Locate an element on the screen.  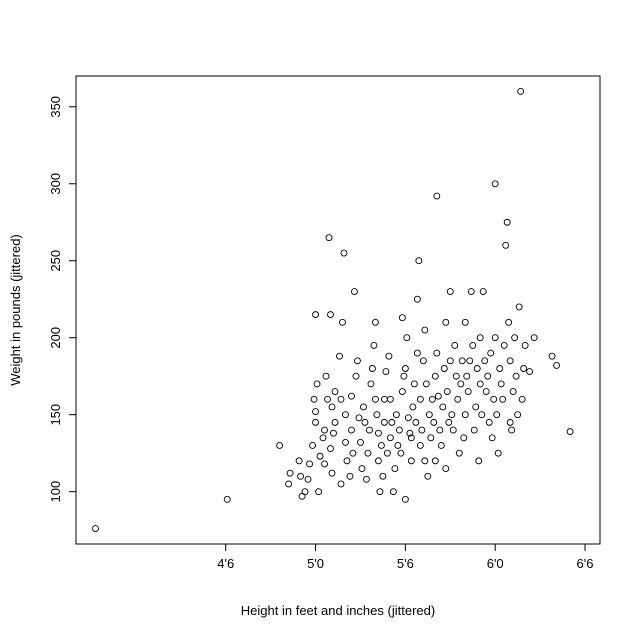
x-axis: 4'6 5'0 5'6 6'0 6'6 is located at coordinates (405, 557).